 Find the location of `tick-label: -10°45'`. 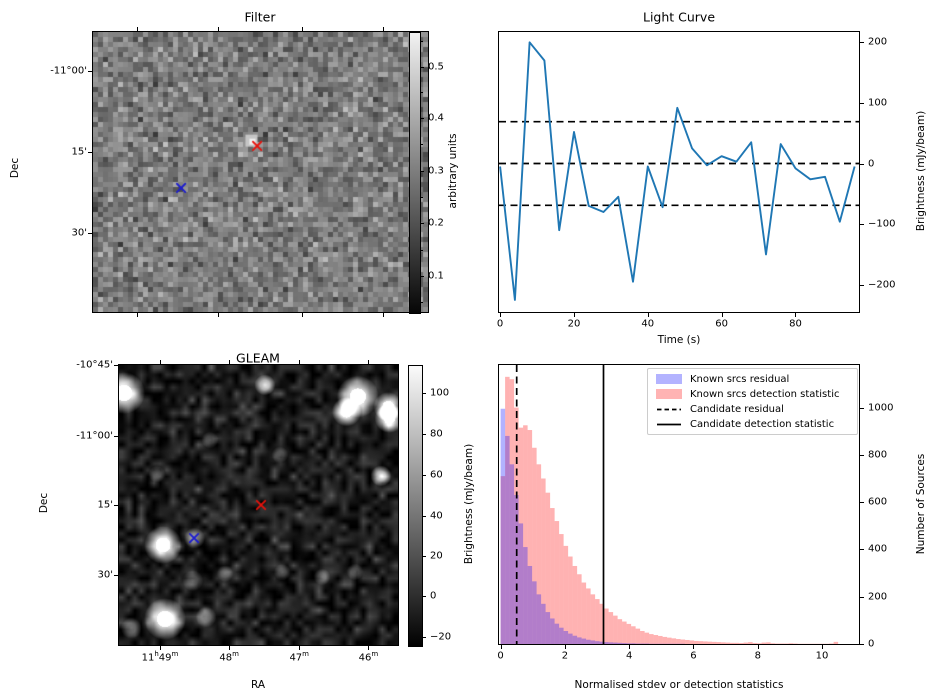

tick-label: -10°45' is located at coordinates (94, 365).